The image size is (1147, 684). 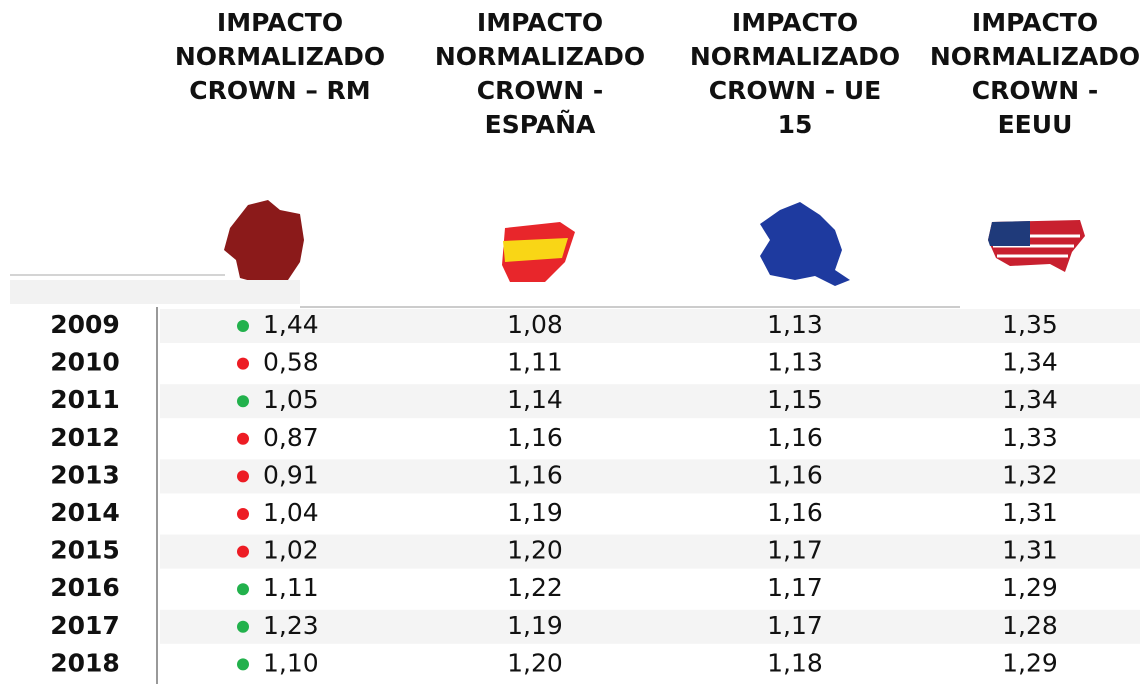 I want to click on usa-flag-canton, so click(x=1009, y=233).